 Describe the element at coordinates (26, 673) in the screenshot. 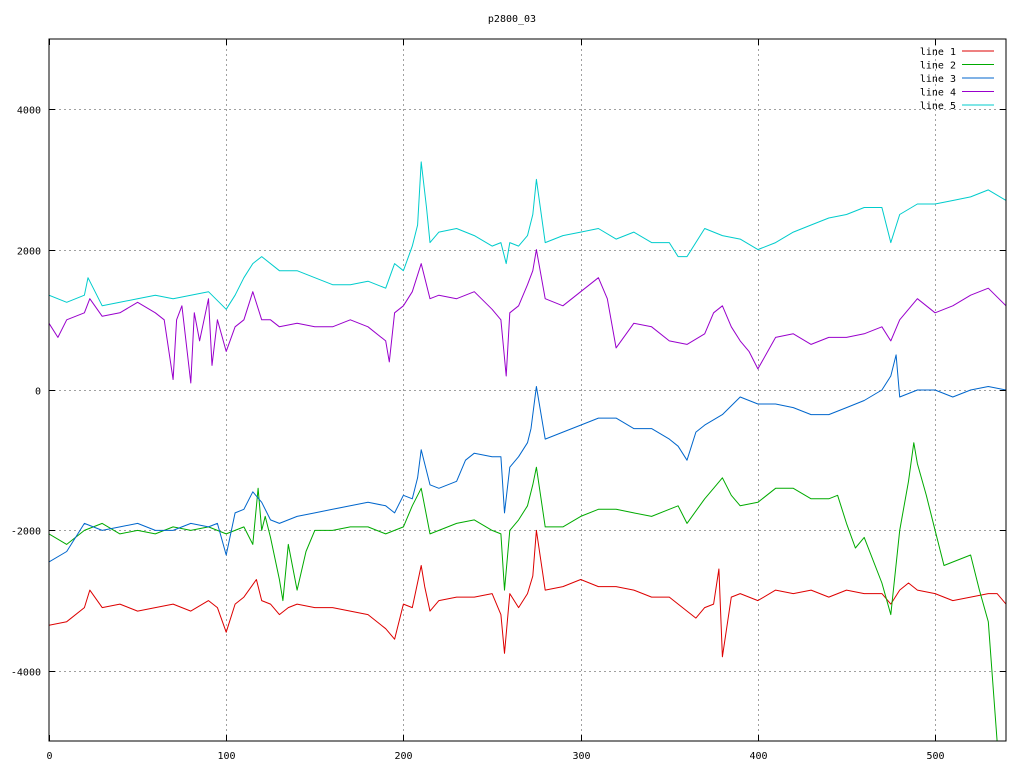

I see `y-tick-label: -4000` at that location.